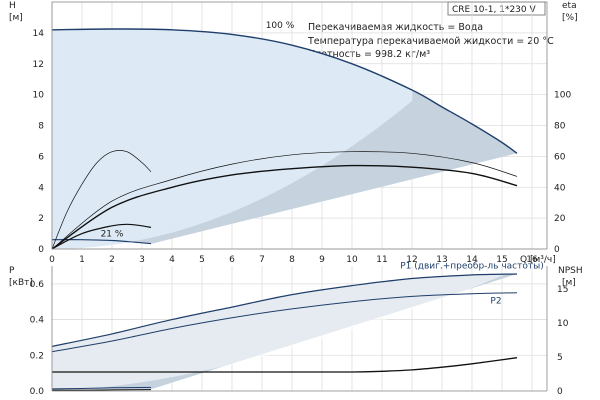  Describe the element at coordinates (369, 54) in the screenshot. I see `density-label: Плотность = 998.2 кг/м³` at that location.